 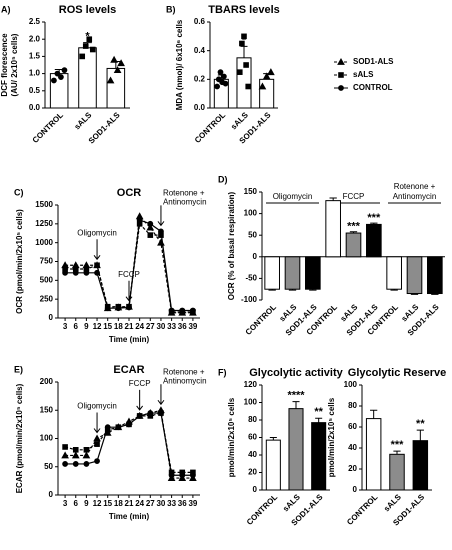 What do you see at coordinates (4, 65) in the screenshot?
I see `y-axis-label: DCF florescence` at bounding box center [4, 65].